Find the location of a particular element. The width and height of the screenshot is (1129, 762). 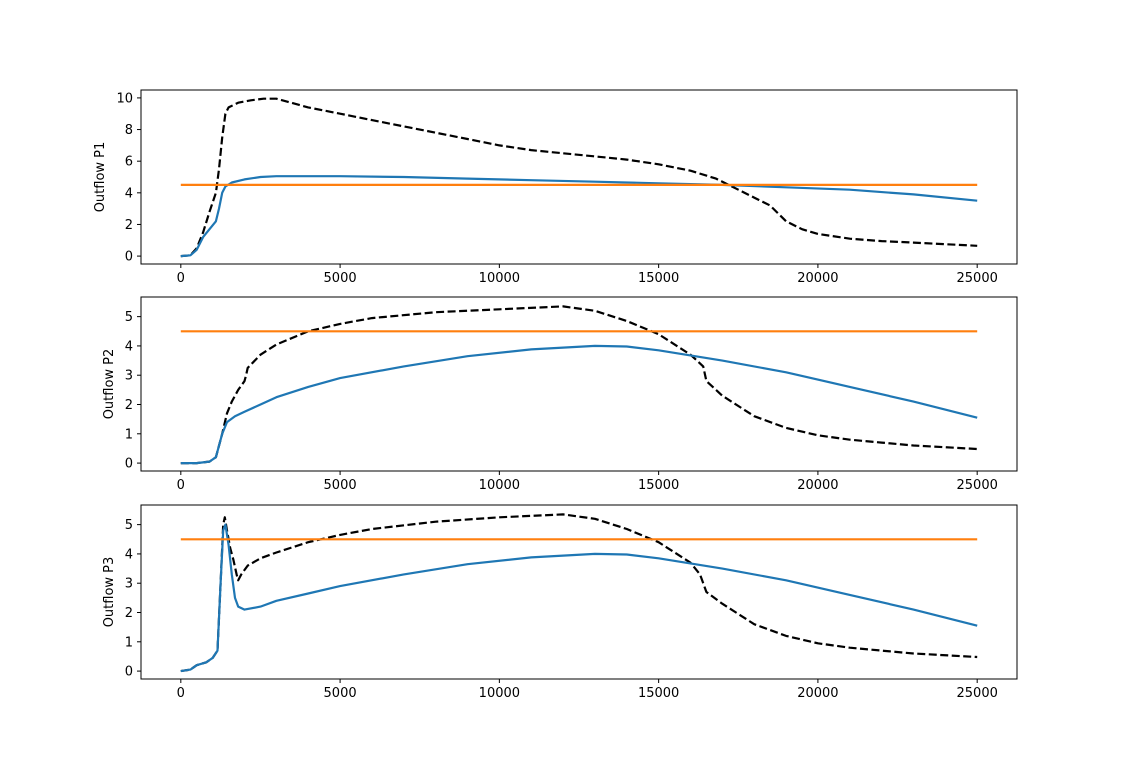

y-axis-label: Outflow P3 is located at coordinates (109, 592).